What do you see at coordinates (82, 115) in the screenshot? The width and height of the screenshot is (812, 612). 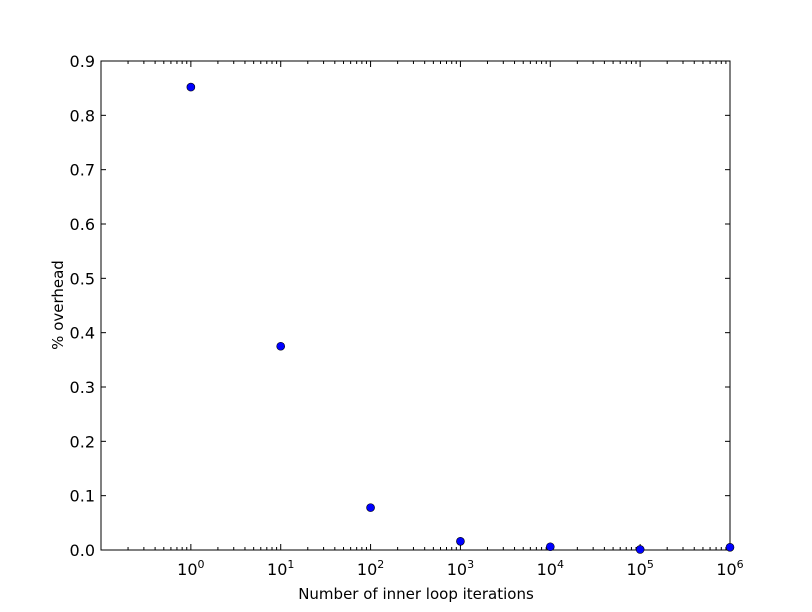 I see `y-tick-label: 0.8` at bounding box center [82, 115].